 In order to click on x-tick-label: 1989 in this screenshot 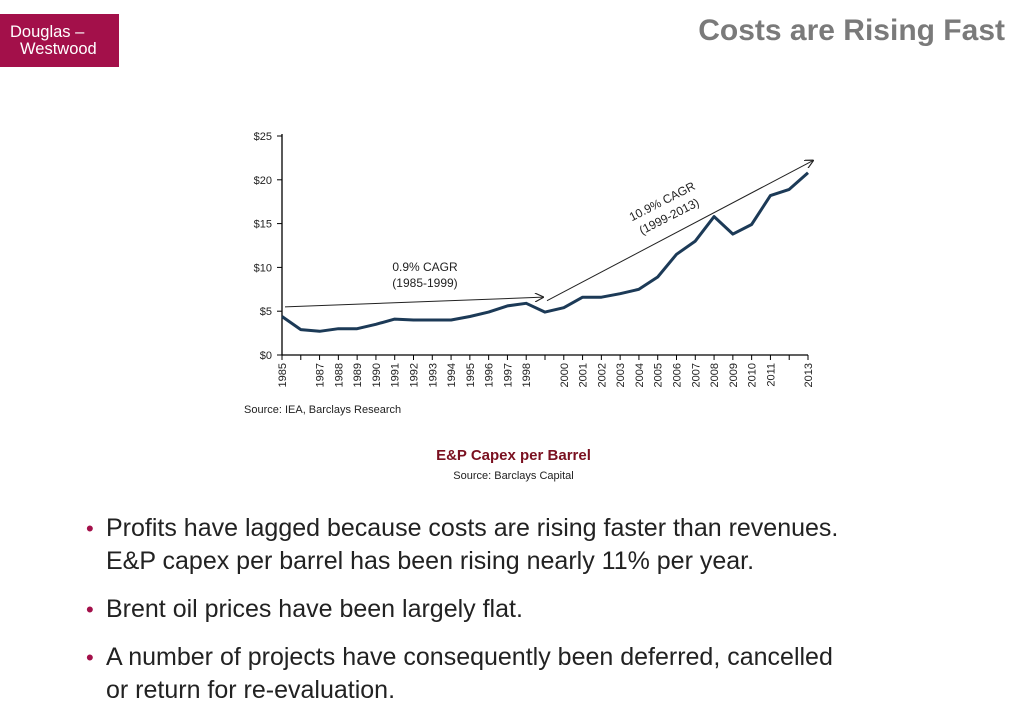, I will do `click(358, 375)`.